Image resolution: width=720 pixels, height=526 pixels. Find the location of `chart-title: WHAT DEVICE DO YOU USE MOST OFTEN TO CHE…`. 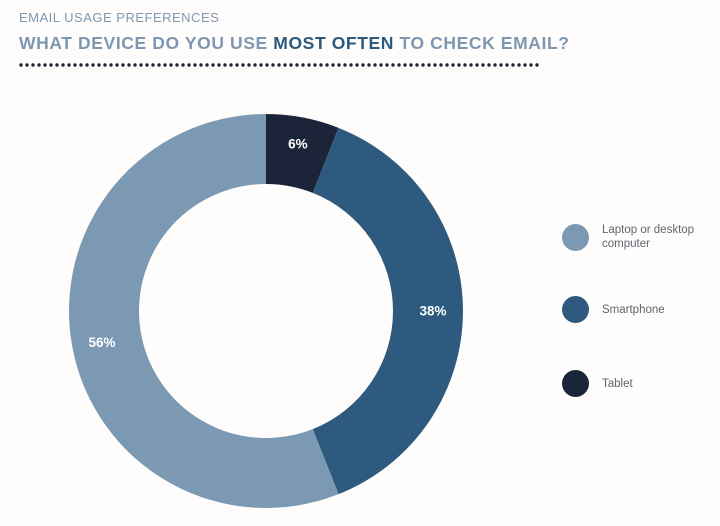

chart-title: WHAT DEVICE DO YOU USE MOST OFTEN TO CHE… is located at coordinates (294, 43).